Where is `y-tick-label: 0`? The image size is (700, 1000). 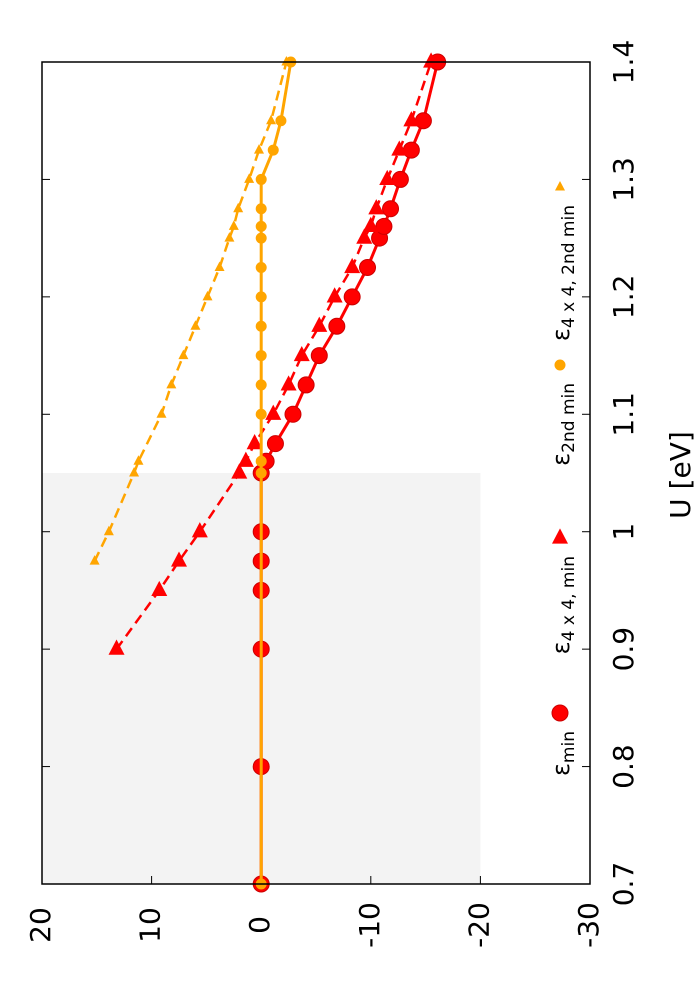
y-tick-label: 0 is located at coordinates (259, 925).